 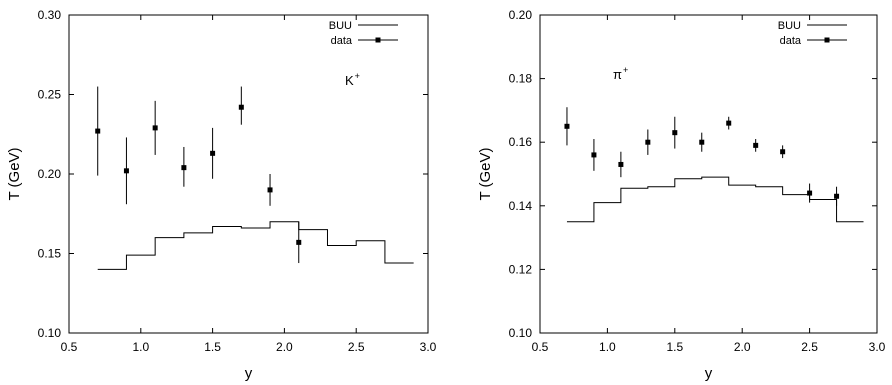 I want to click on y-tick-label: 0.30, so click(x=50, y=15).